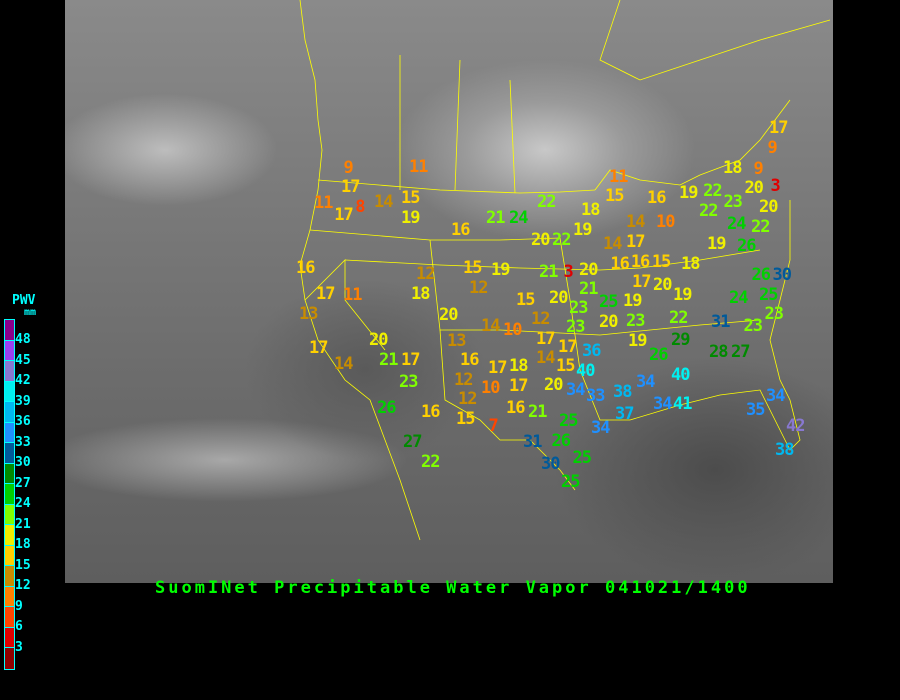 Image resolution: width=900 pixels, height=700 pixels. I want to click on station-pwv-value: 27, so click(413, 441).